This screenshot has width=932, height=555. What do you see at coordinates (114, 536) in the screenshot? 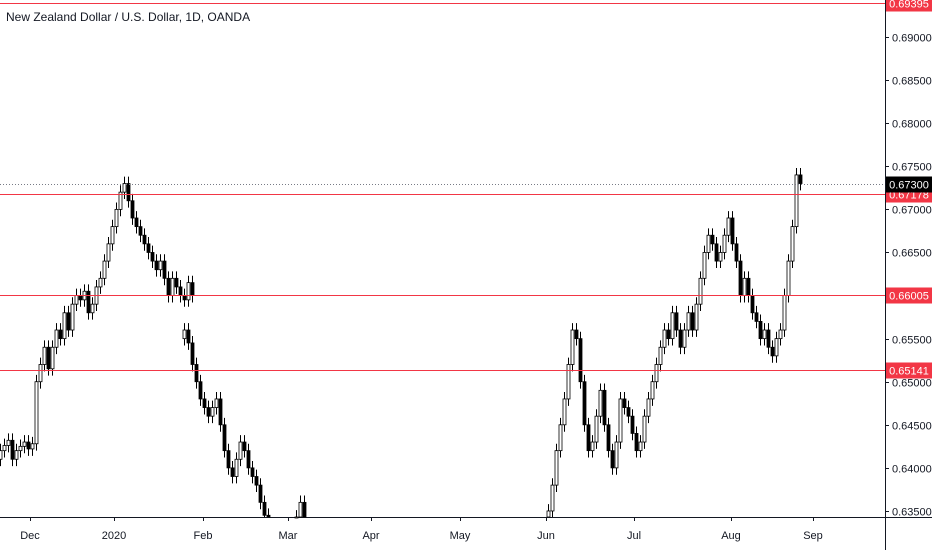
I see `x-tick-label: 2020` at bounding box center [114, 536].